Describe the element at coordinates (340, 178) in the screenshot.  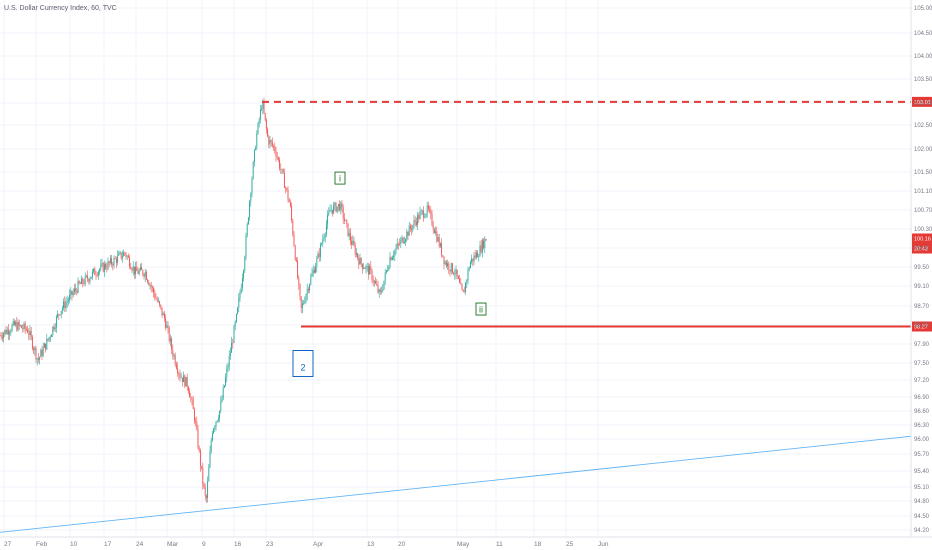
I see `wave-label-box` at that location.